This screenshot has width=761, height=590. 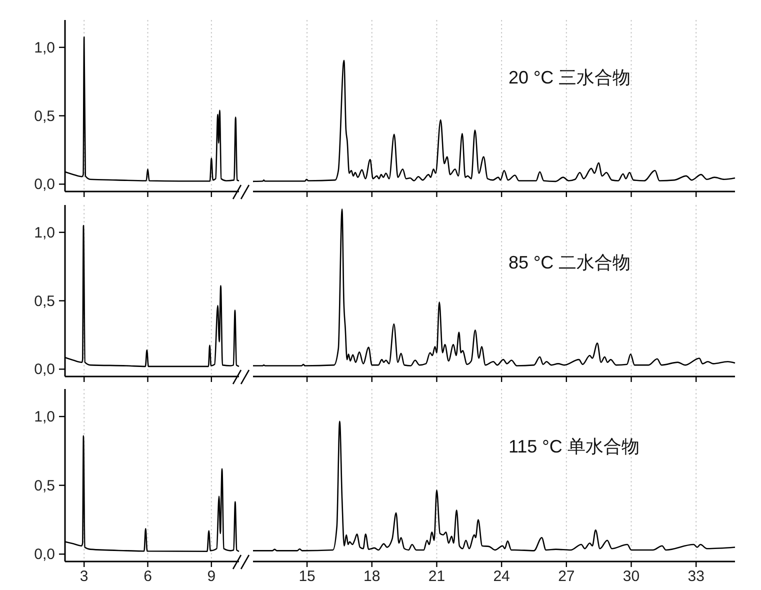 What do you see at coordinates (569, 77) in the screenshot?
I see `annotation: 20 °C 三水合物` at bounding box center [569, 77].